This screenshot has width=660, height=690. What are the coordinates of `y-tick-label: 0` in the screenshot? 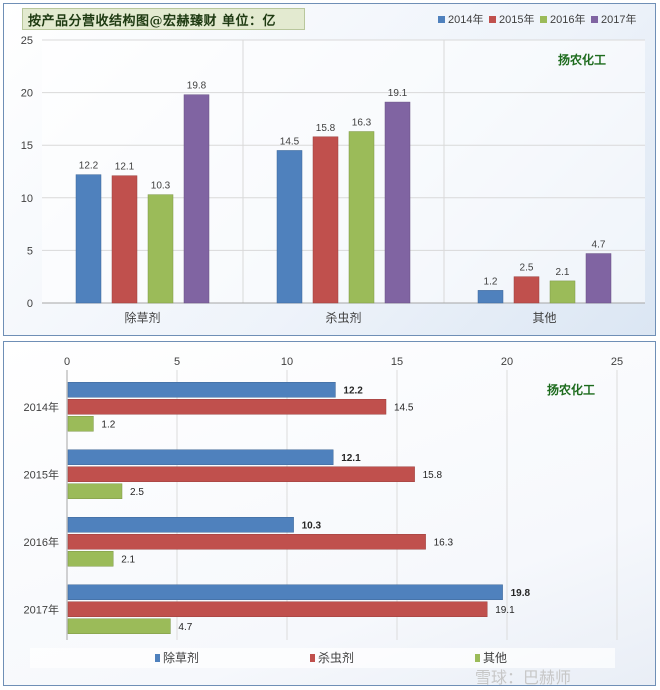 It's located at (30, 304).